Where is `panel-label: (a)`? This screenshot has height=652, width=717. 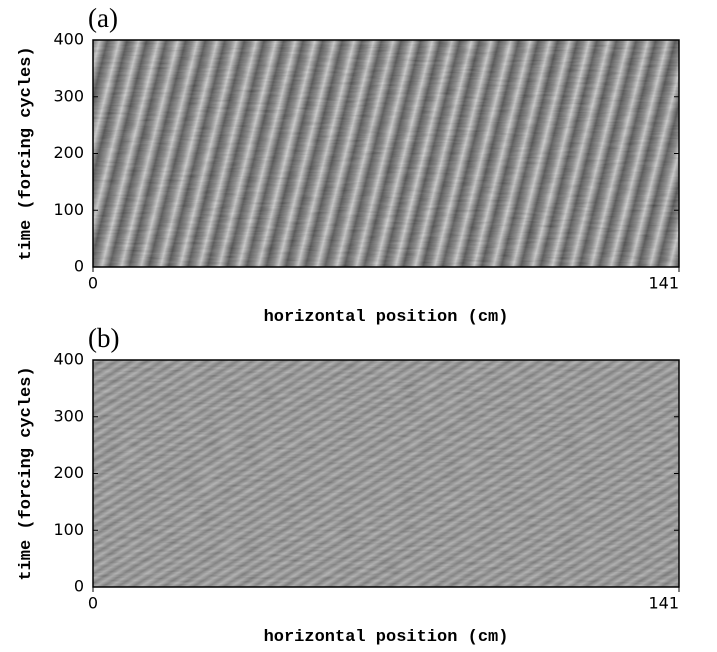
panel-label: (a) is located at coordinates (103, 18).